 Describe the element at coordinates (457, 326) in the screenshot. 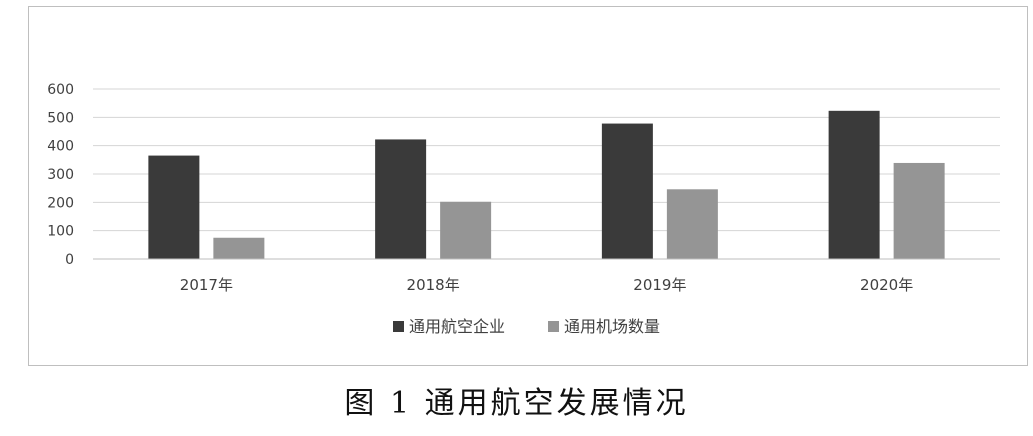

I see `legend-label: 通用航空企业` at that location.